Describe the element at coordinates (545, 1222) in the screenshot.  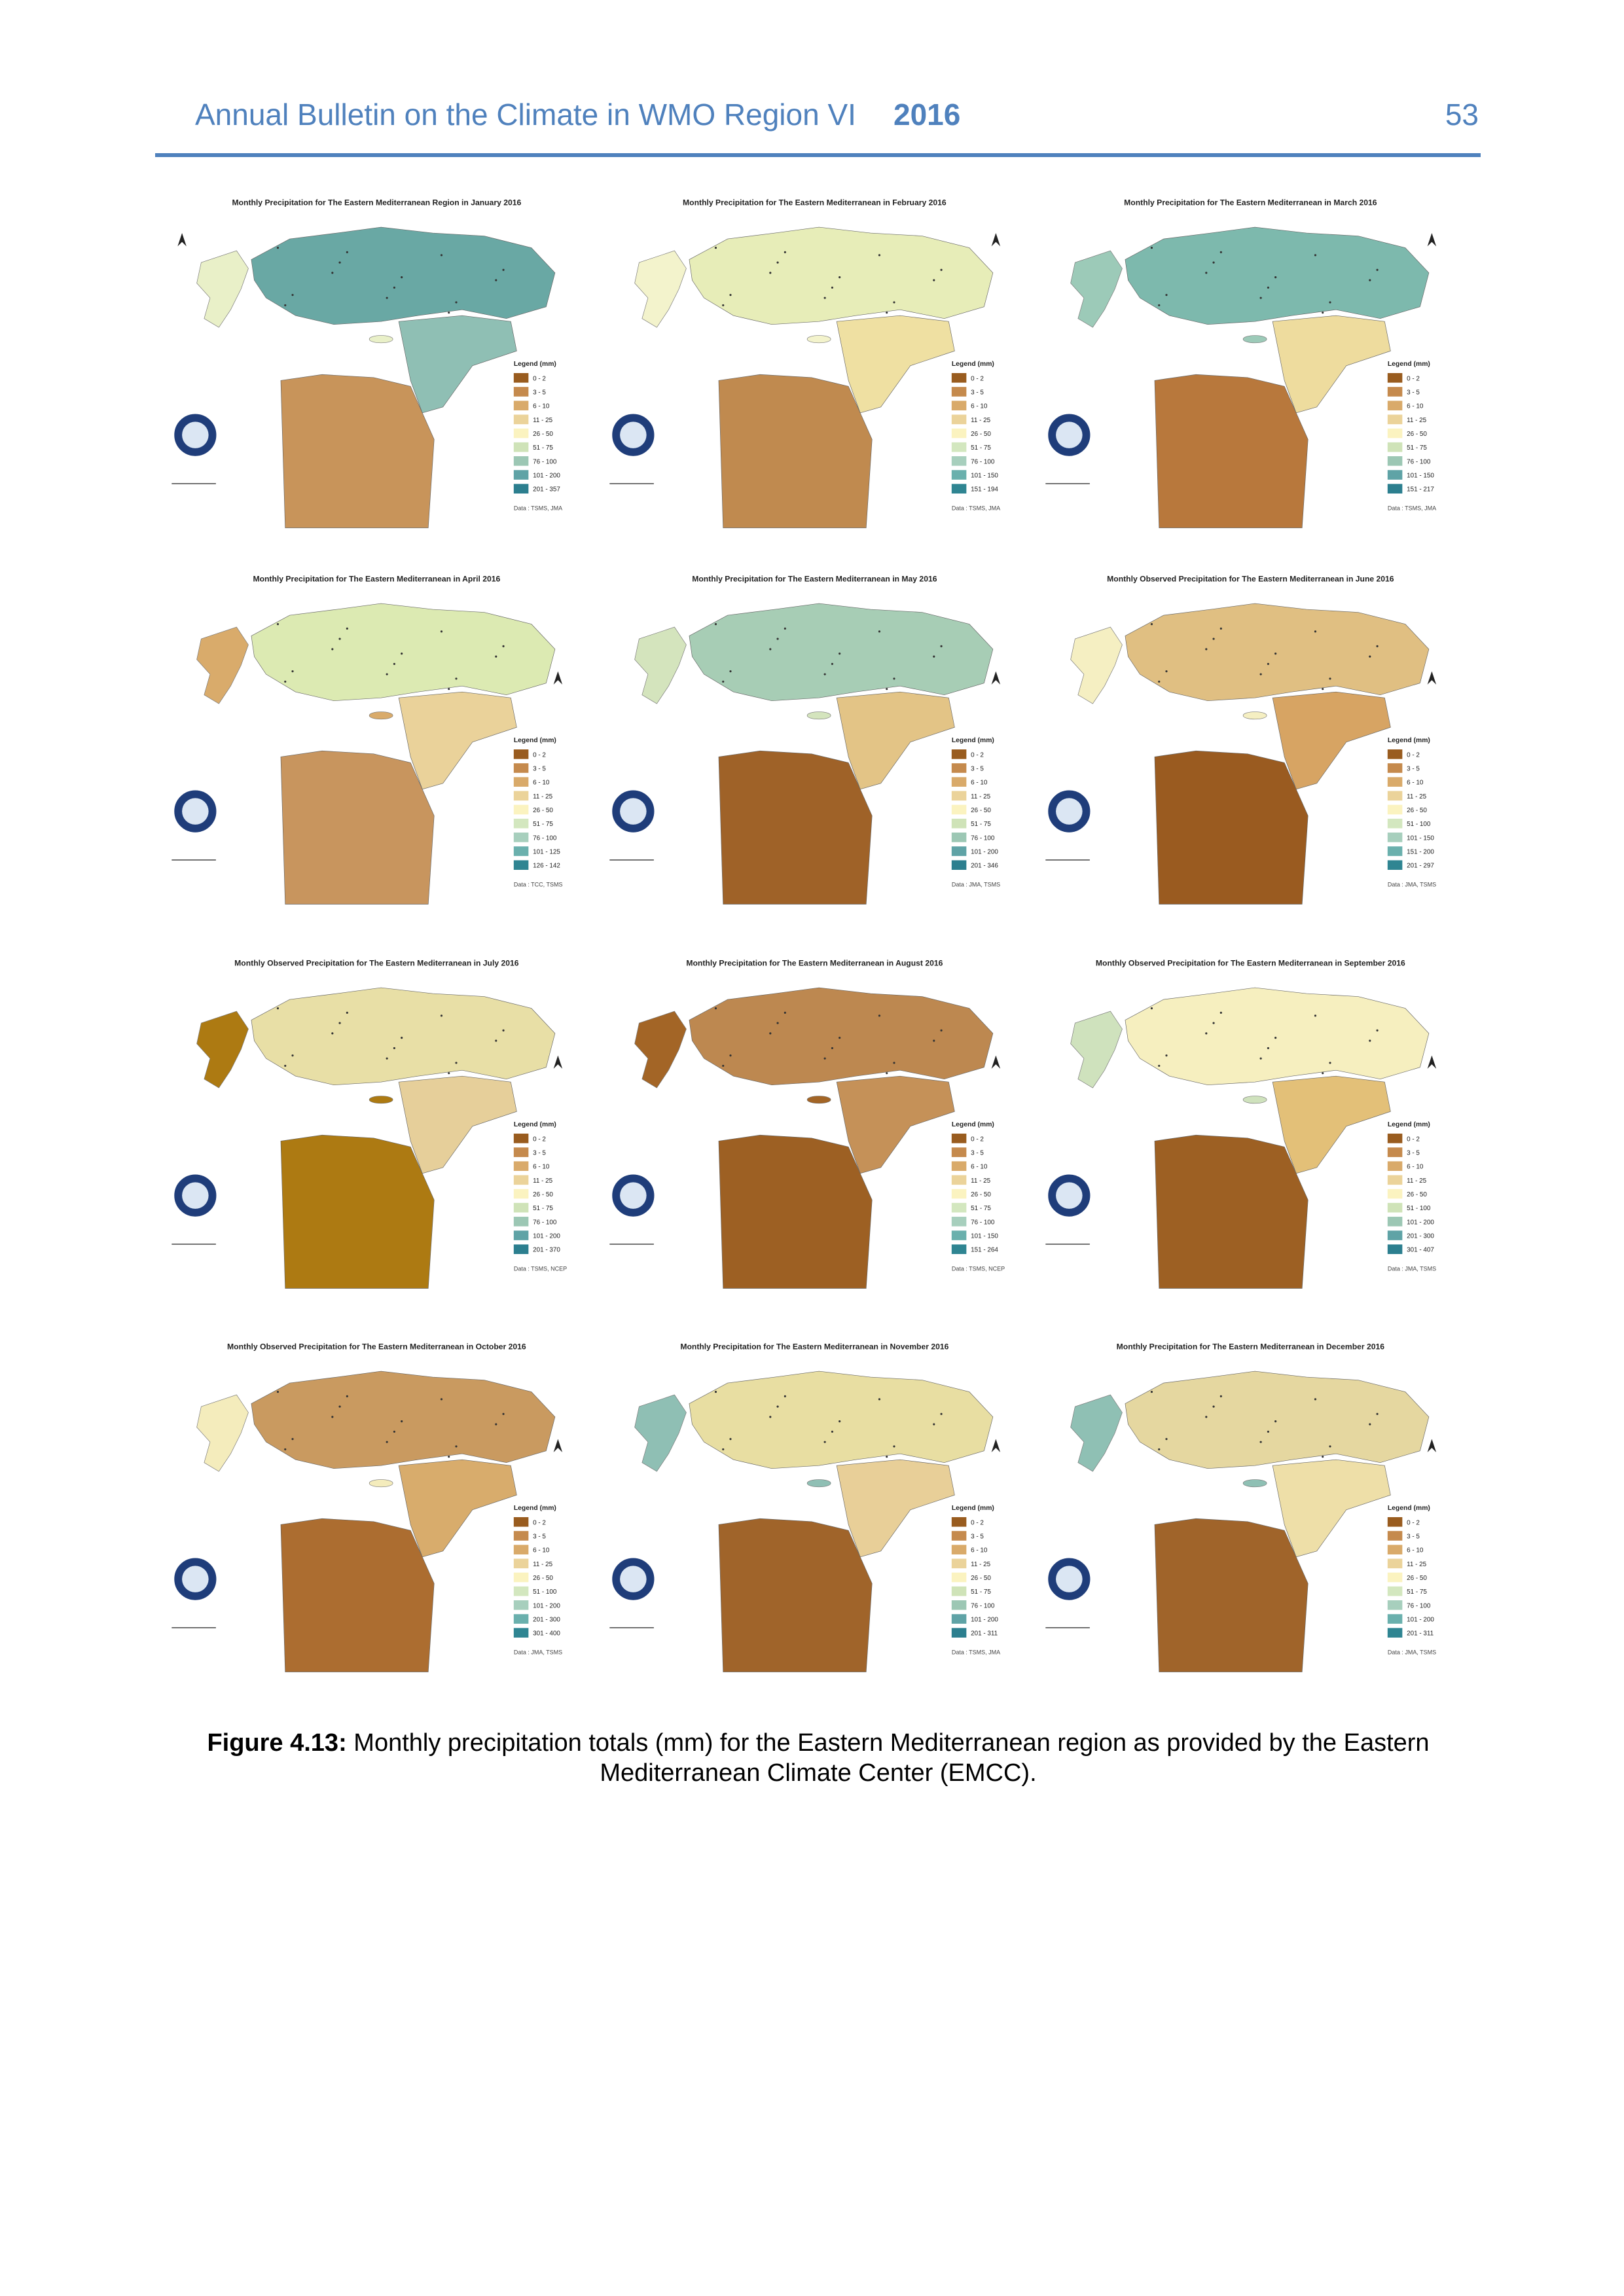
I see `legend-label: 76 - 100` at that location.